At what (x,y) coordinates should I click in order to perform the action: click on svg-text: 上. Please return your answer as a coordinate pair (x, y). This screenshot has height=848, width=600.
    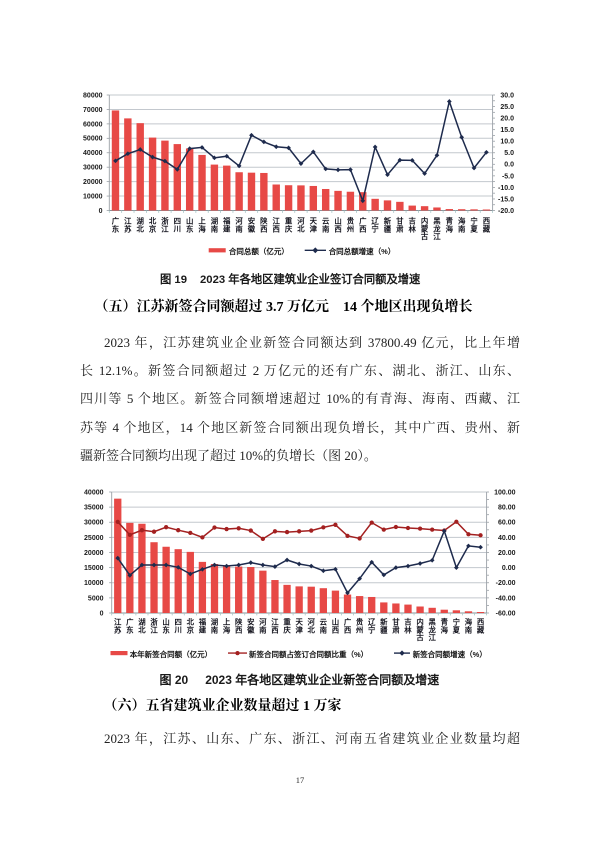
    Looking at the image, I should click on (227, 622).